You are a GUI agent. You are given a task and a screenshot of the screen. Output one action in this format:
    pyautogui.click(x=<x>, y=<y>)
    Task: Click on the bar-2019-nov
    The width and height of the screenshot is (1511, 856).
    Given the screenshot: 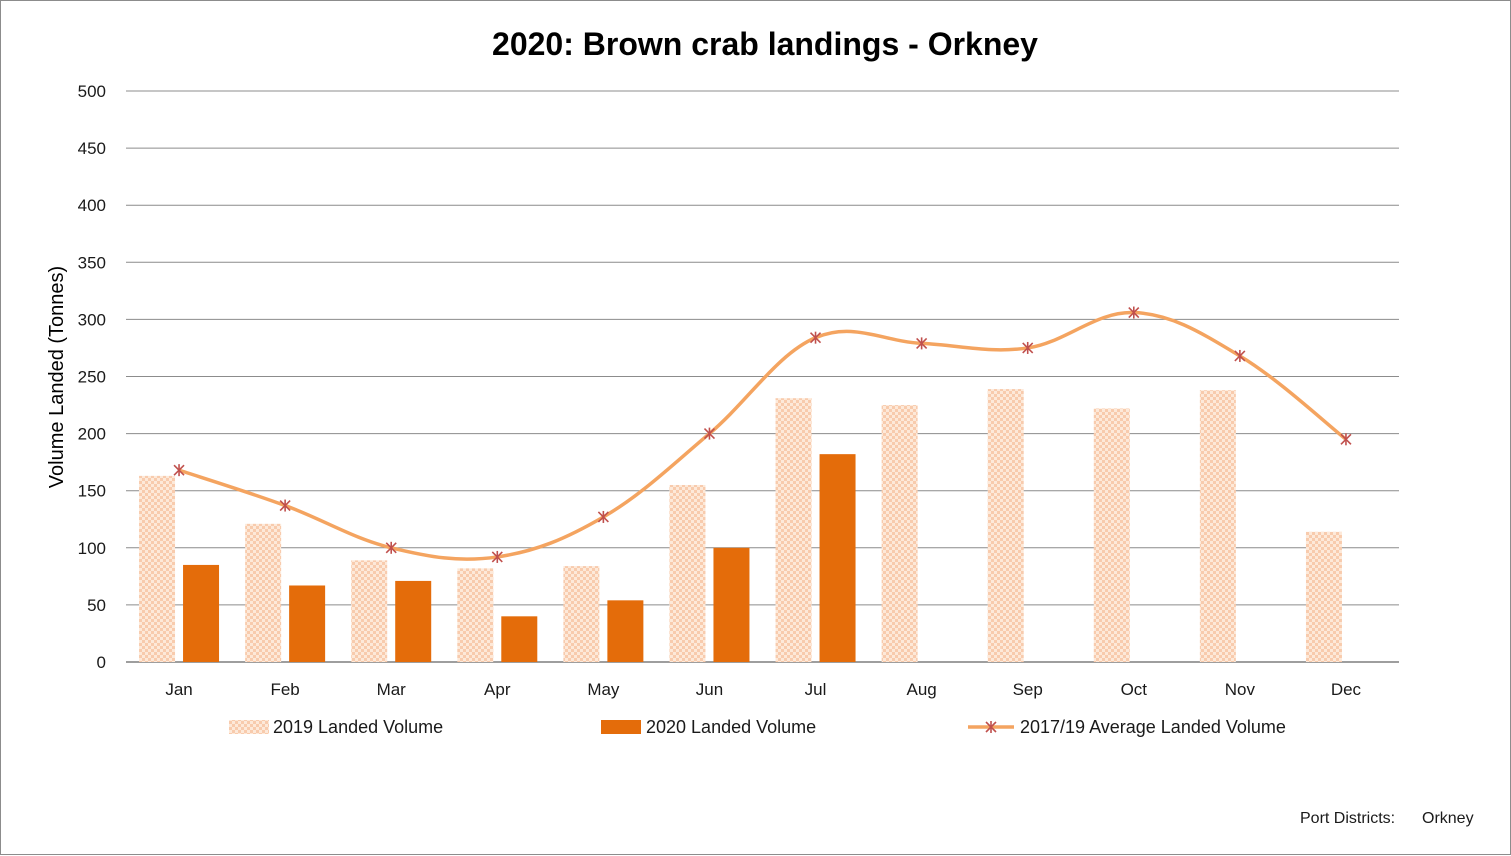 What is the action you would take?
    pyautogui.click(x=1217, y=526)
    